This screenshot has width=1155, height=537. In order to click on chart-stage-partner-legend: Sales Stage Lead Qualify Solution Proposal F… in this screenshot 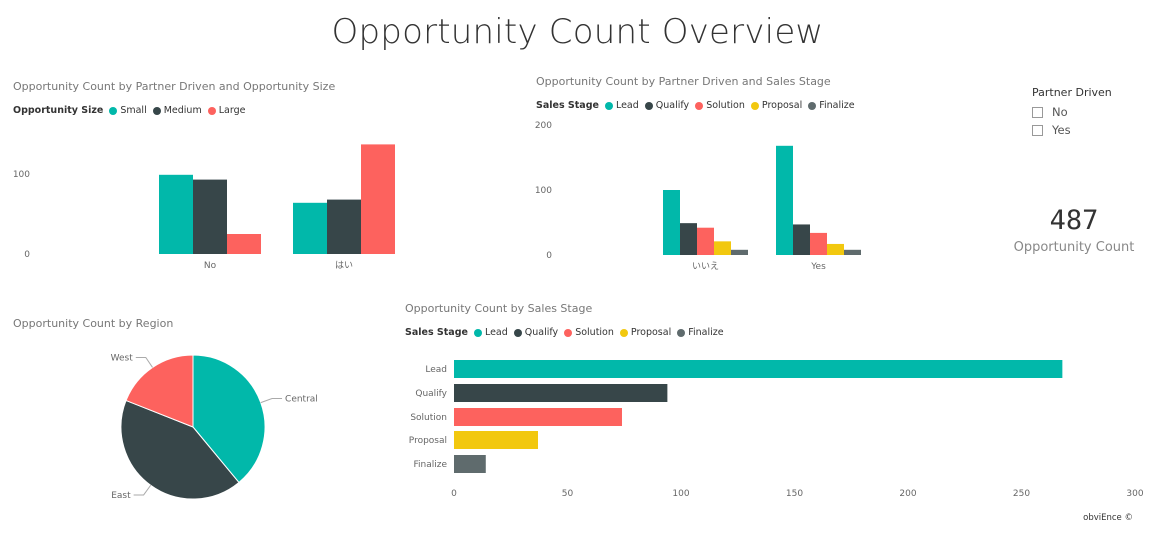, I will do `click(698, 105)`.